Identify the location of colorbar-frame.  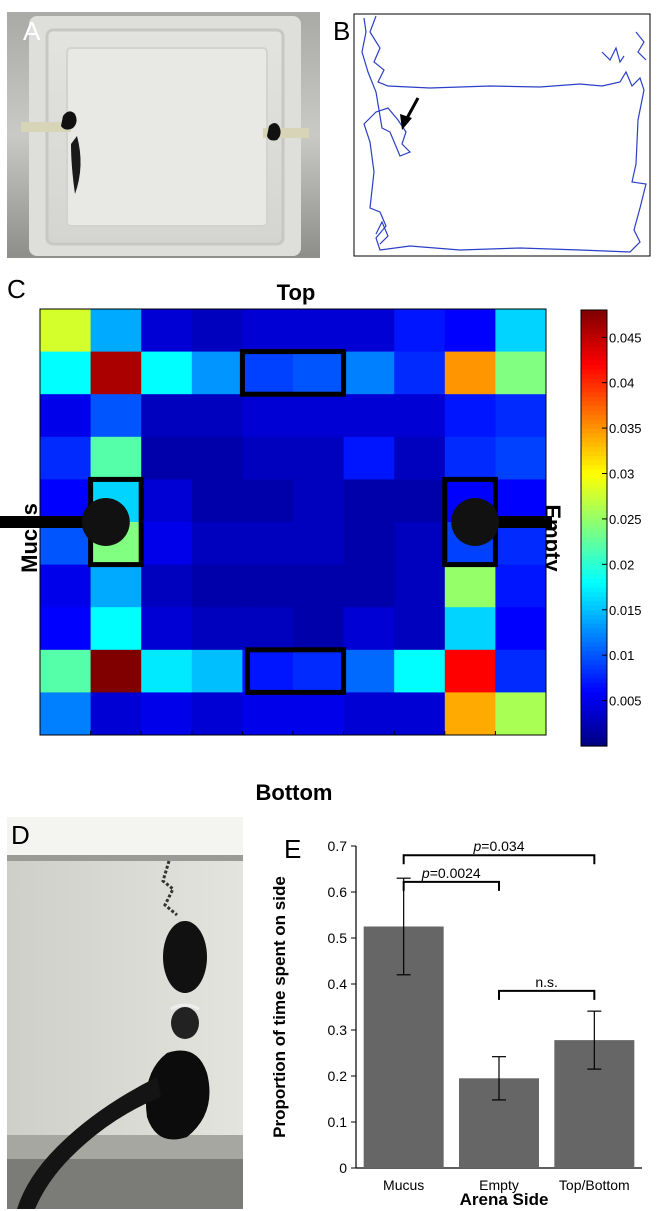
(594, 528).